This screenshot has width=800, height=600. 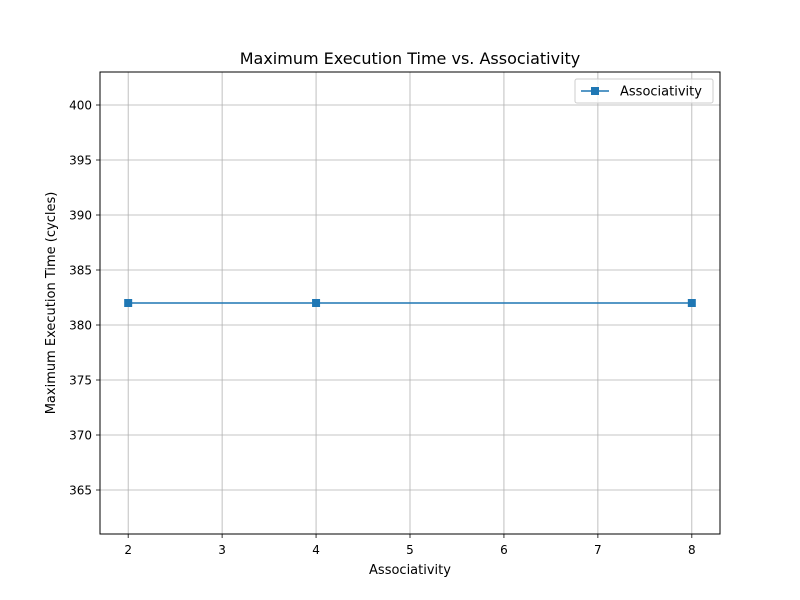 I want to click on legend-label: Associativity, so click(x=661, y=92).